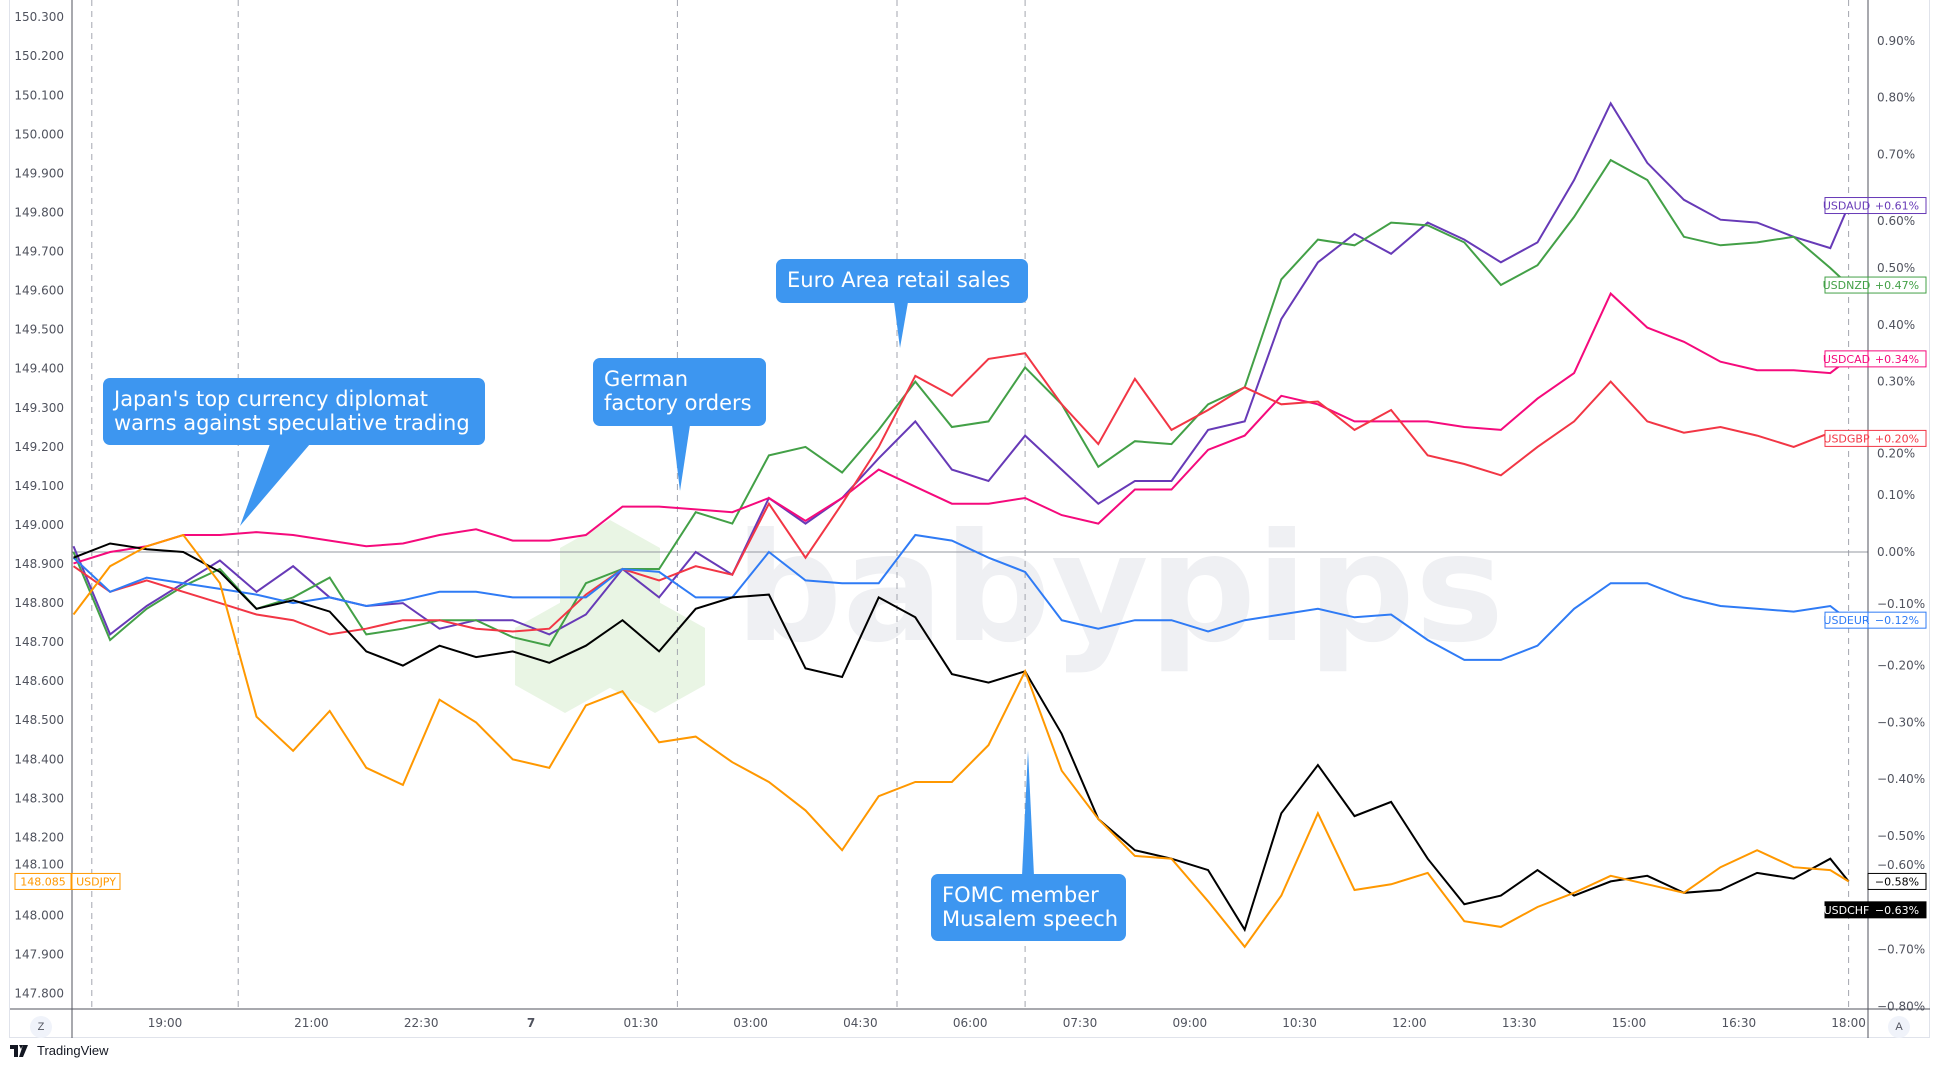 This screenshot has height=1072, width=1940. Describe the element at coordinates (1897, 359) in the screenshot. I see `price-label-value: +0.34%` at that location.